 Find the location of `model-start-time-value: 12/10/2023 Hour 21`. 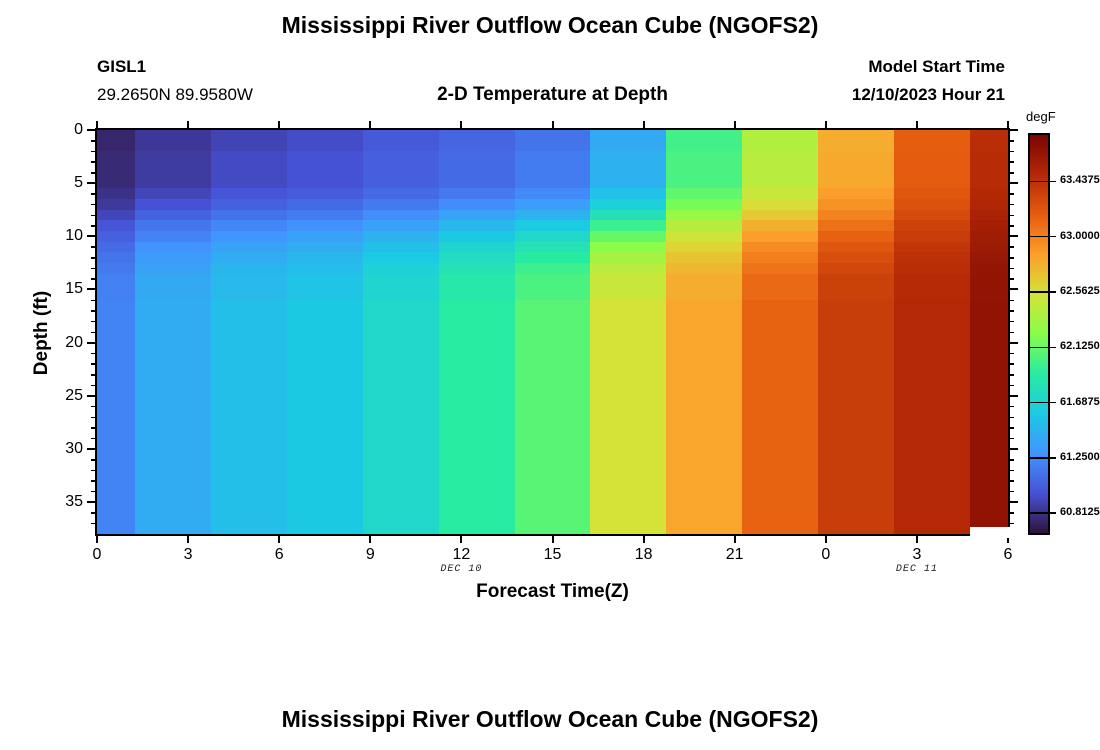

model-start-time-value: 12/10/2023 Hour 21 is located at coordinates (928, 94).